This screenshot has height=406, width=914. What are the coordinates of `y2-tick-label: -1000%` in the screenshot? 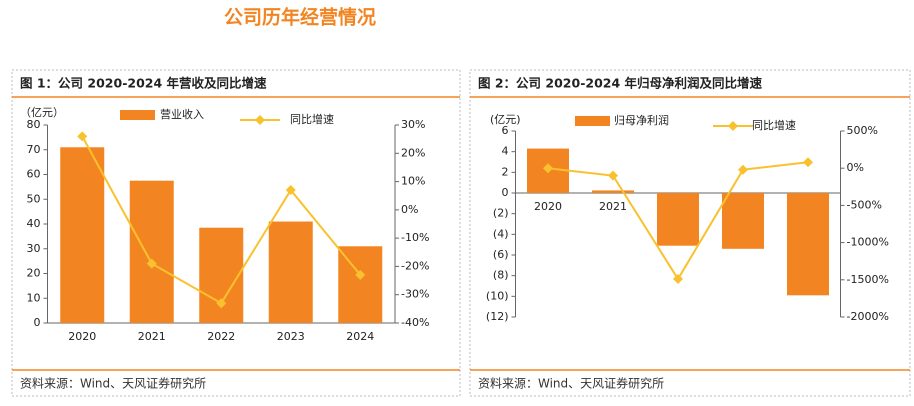 It's located at (868, 242).